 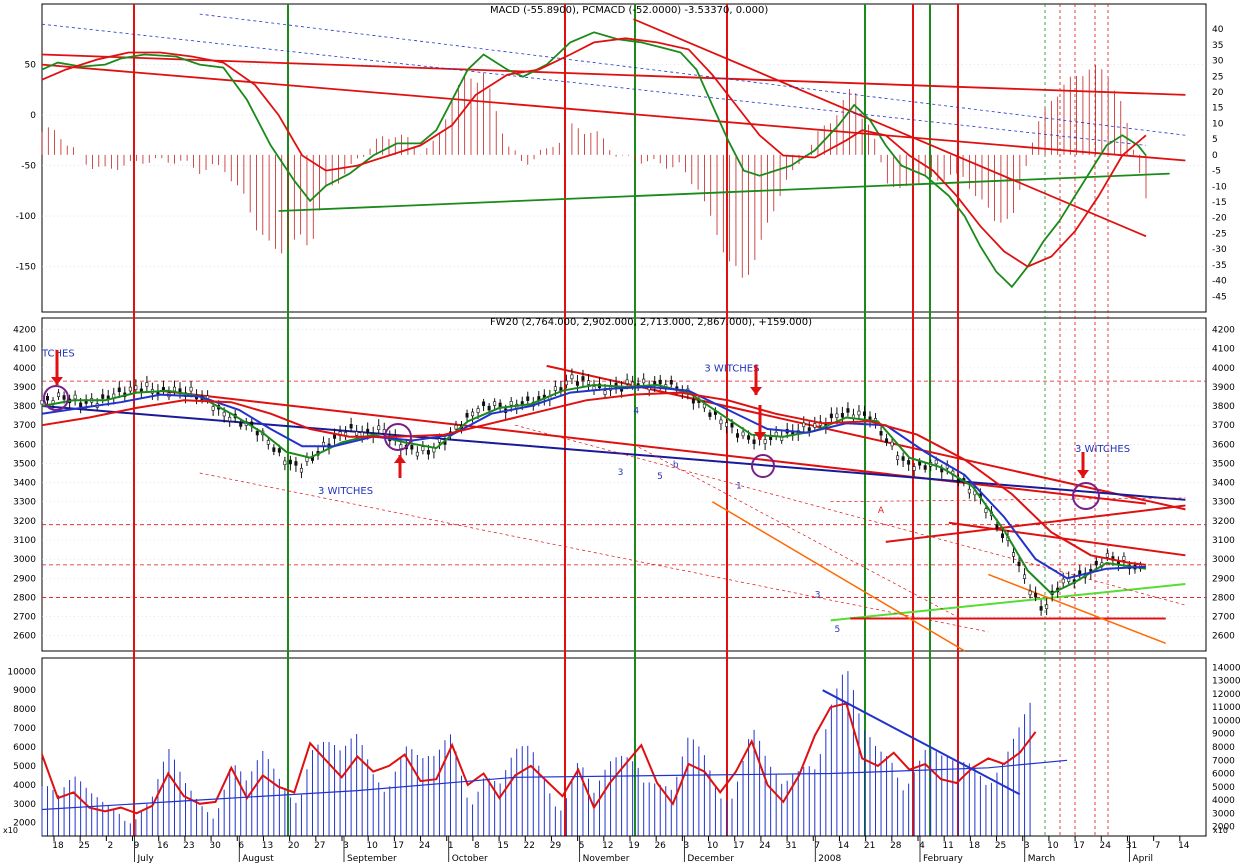 I want to click on x-day-label: 27, so click(x=319, y=846).